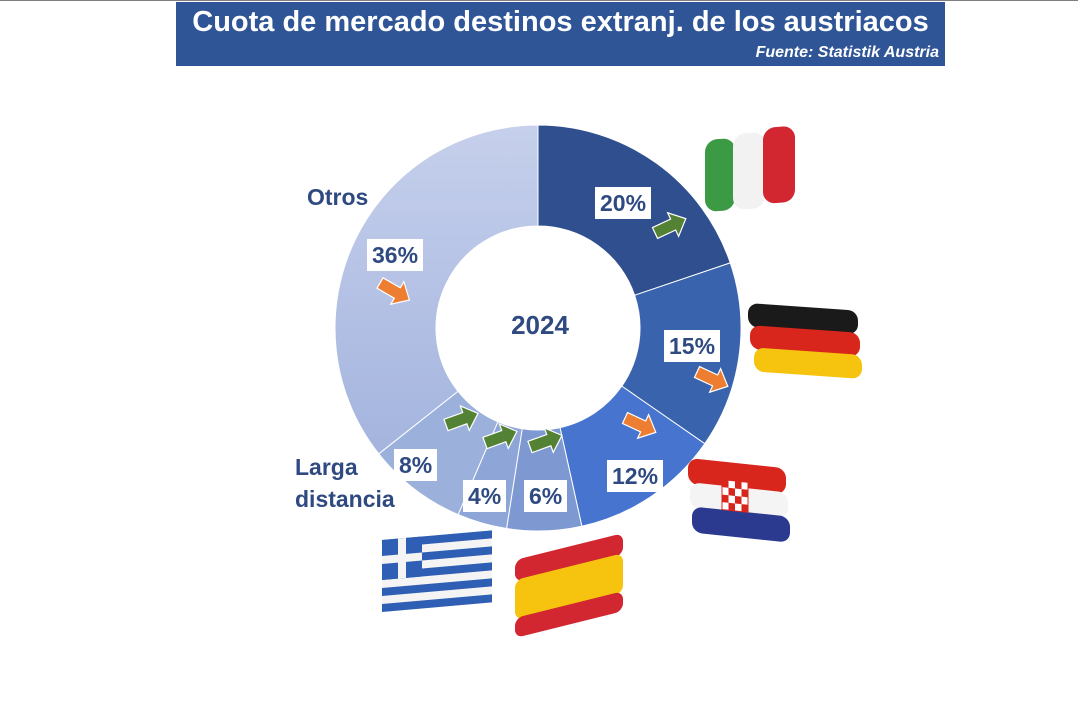  I want to click on chart-source: Fuente: Statistik Austria, so click(847, 52).